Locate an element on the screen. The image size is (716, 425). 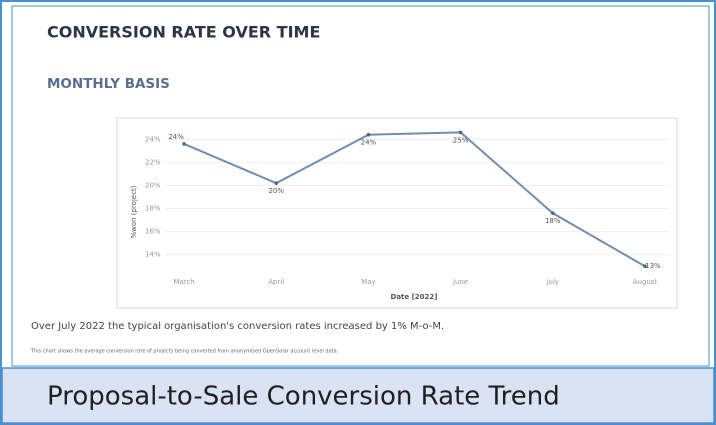
y-axis-label: %won (project) is located at coordinates (134, 211).